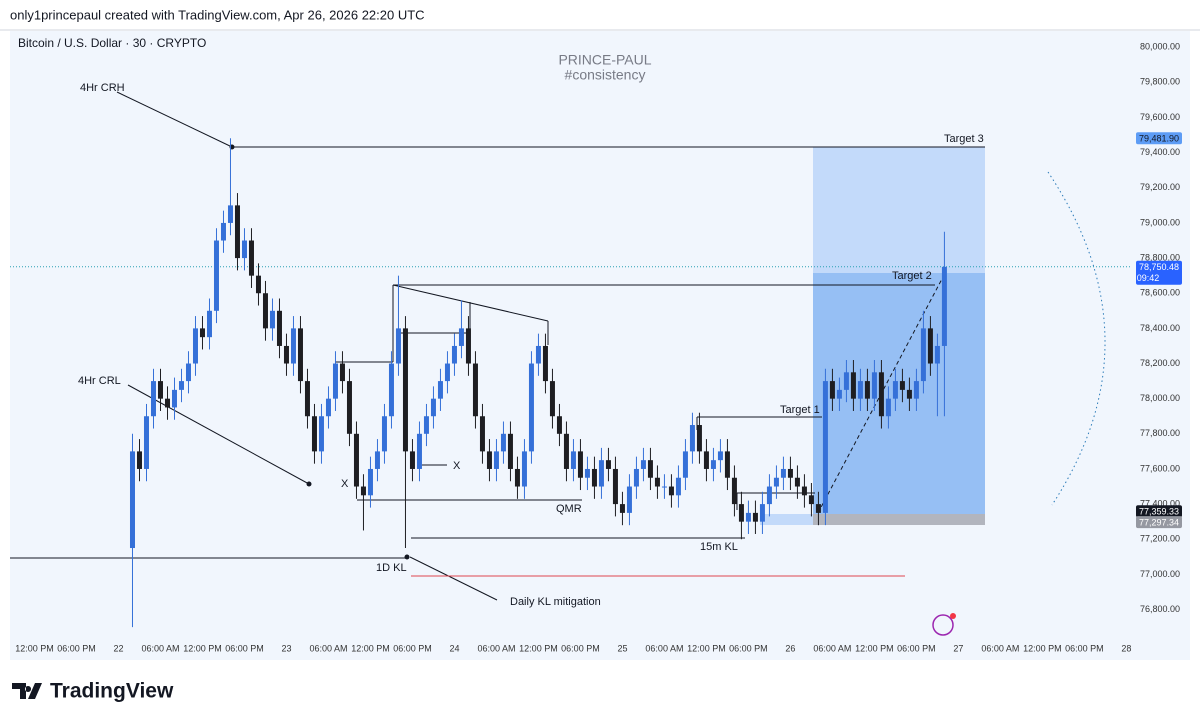 The height and width of the screenshot is (722, 1200). Describe the element at coordinates (1160, 363) in the screenshot. I see `y-tick-label: 78,200.00` at that location.